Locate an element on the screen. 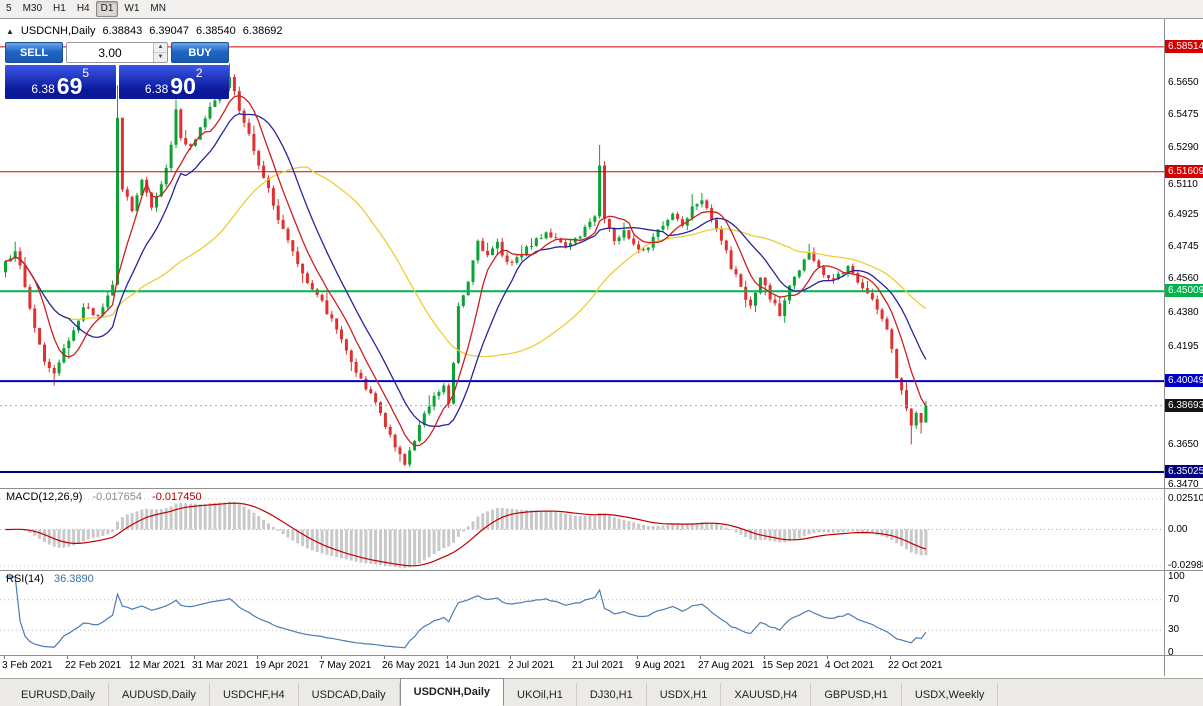  chart-symbol-period: USDCNH,Daily is located at coordinates (58, 31).